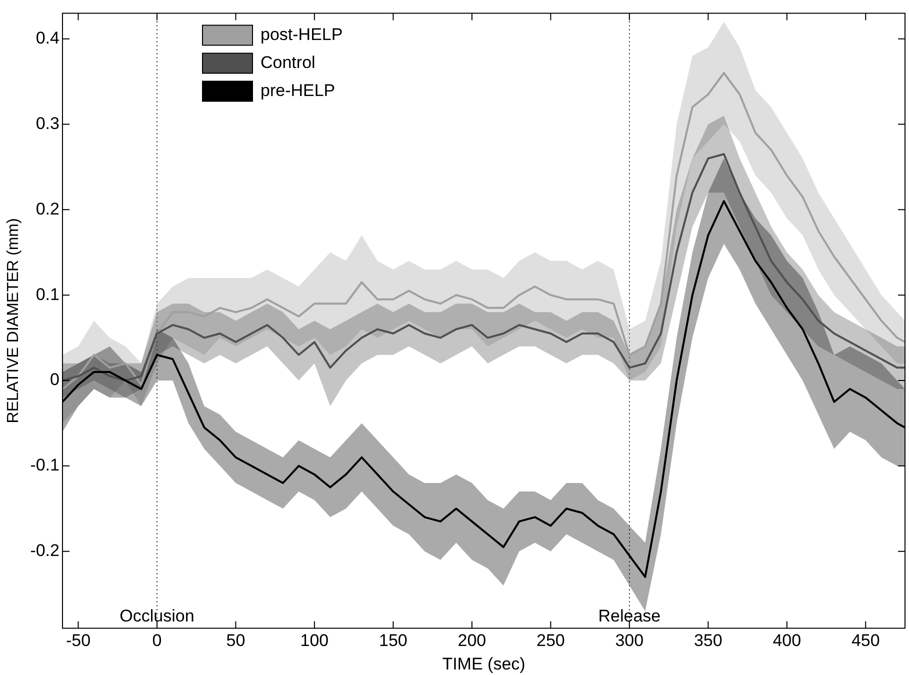 The height and width of the screenshot is (675, 909). Describe the element at coordinates (55, 380) in the screenshot. I see `y-tick-label: 0` at that location.